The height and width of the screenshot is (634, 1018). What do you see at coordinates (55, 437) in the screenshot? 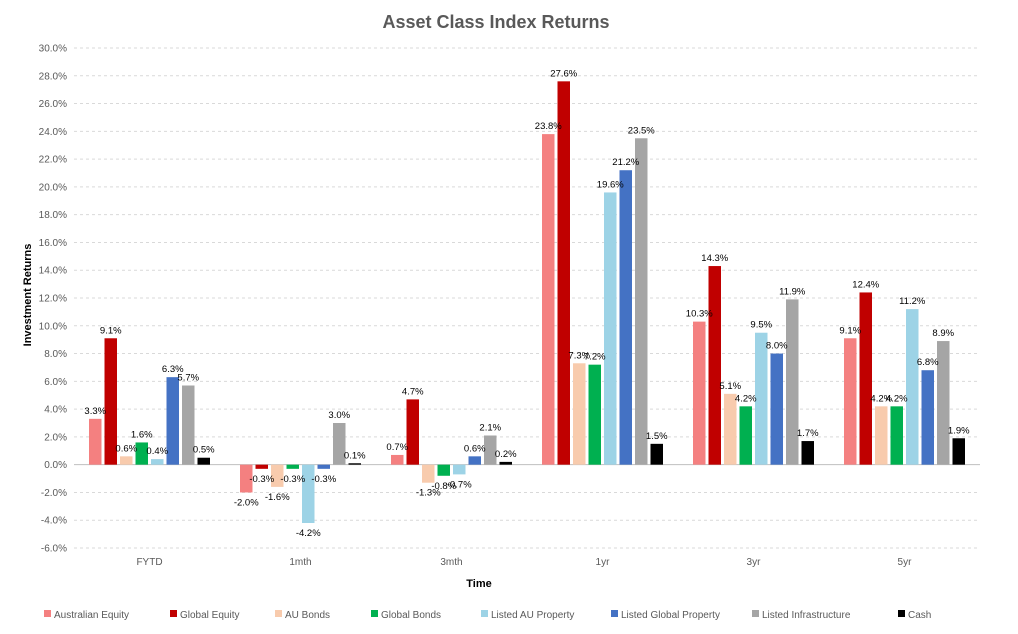
I see `y-tick-label: 2.0%` at bounding box center [55, 437].